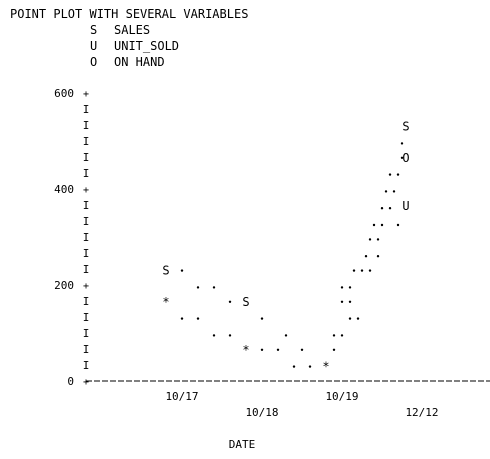 The image size is (490, 459). What do you see at coordinates (93, 46) in the screenshot?
I see `legend-symbol-units: U` at bounding box center [93, 46].